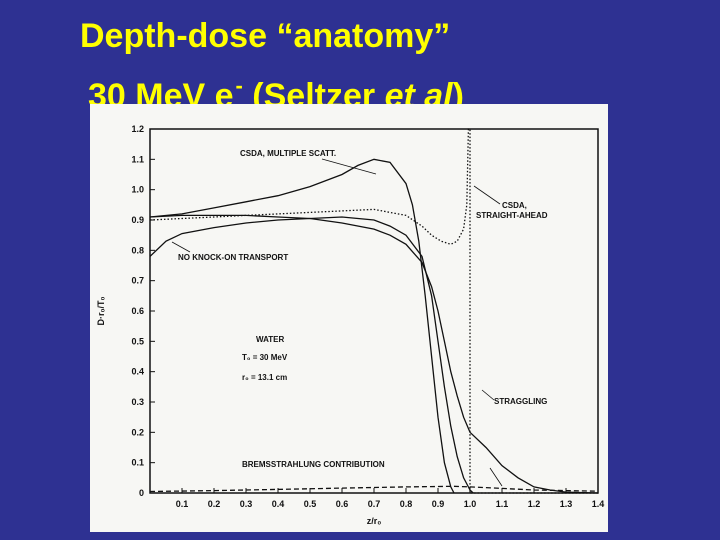 The image size is (720, 540). I want to click on annotation-water: WATER, so click(270, 339).